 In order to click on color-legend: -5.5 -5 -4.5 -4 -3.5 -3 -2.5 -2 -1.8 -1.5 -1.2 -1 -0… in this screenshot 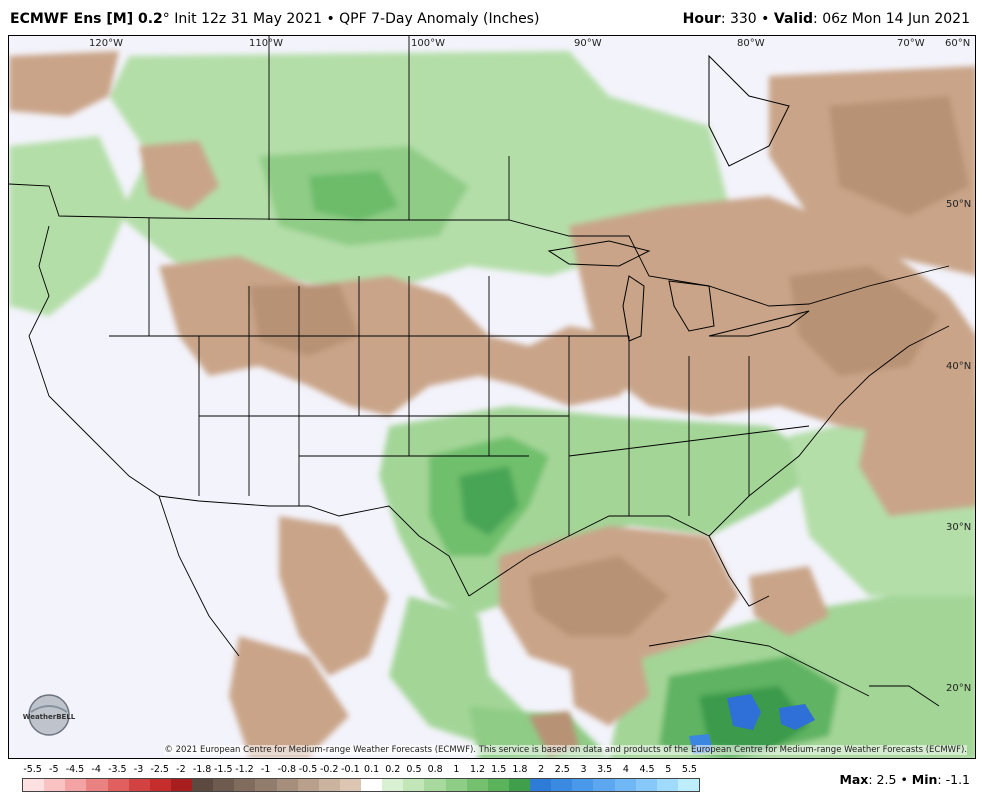, I will do `click(492, 785)`.